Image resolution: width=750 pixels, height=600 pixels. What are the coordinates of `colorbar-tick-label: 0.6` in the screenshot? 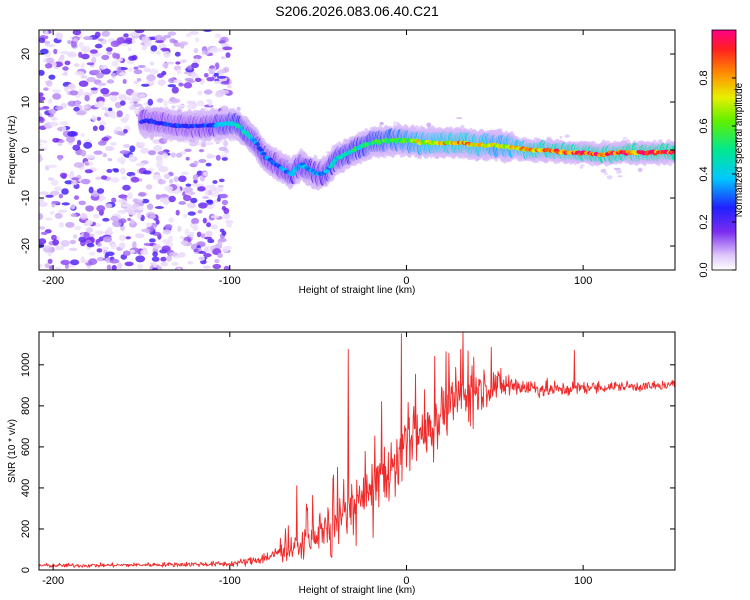 It's located at (704, 125).